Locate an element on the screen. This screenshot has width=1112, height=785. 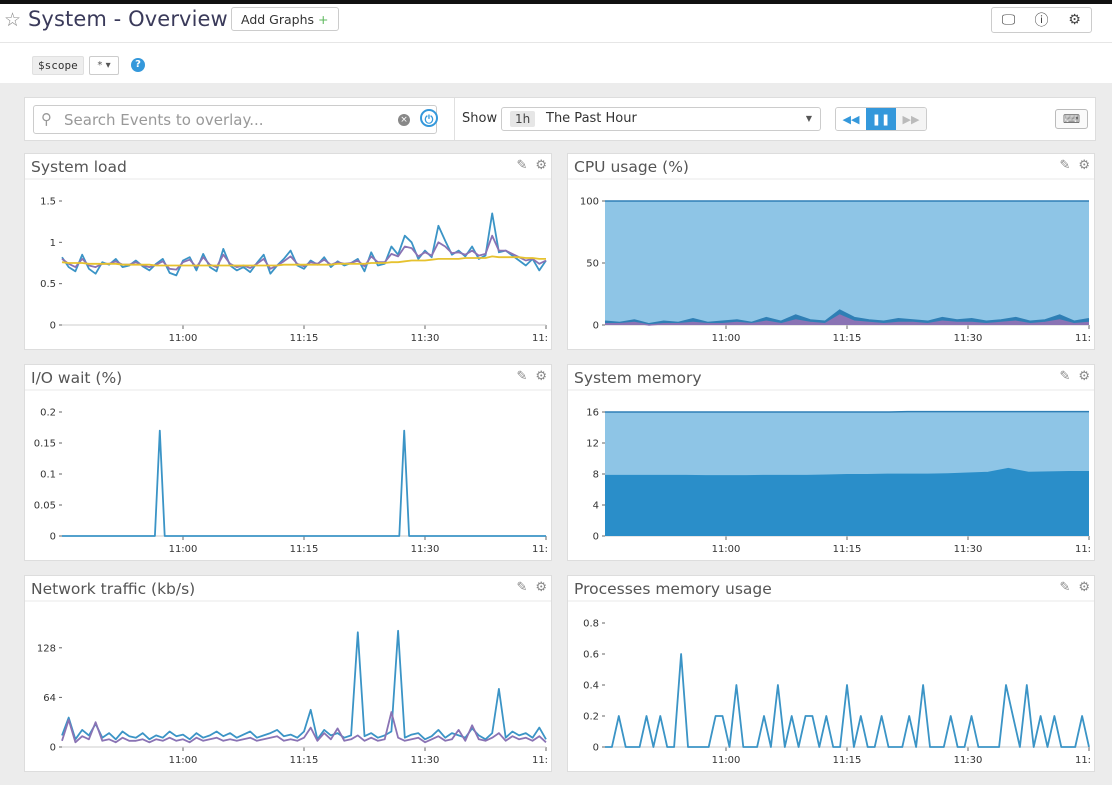
scope-variable: $scope is located at coordinates (58, 65).